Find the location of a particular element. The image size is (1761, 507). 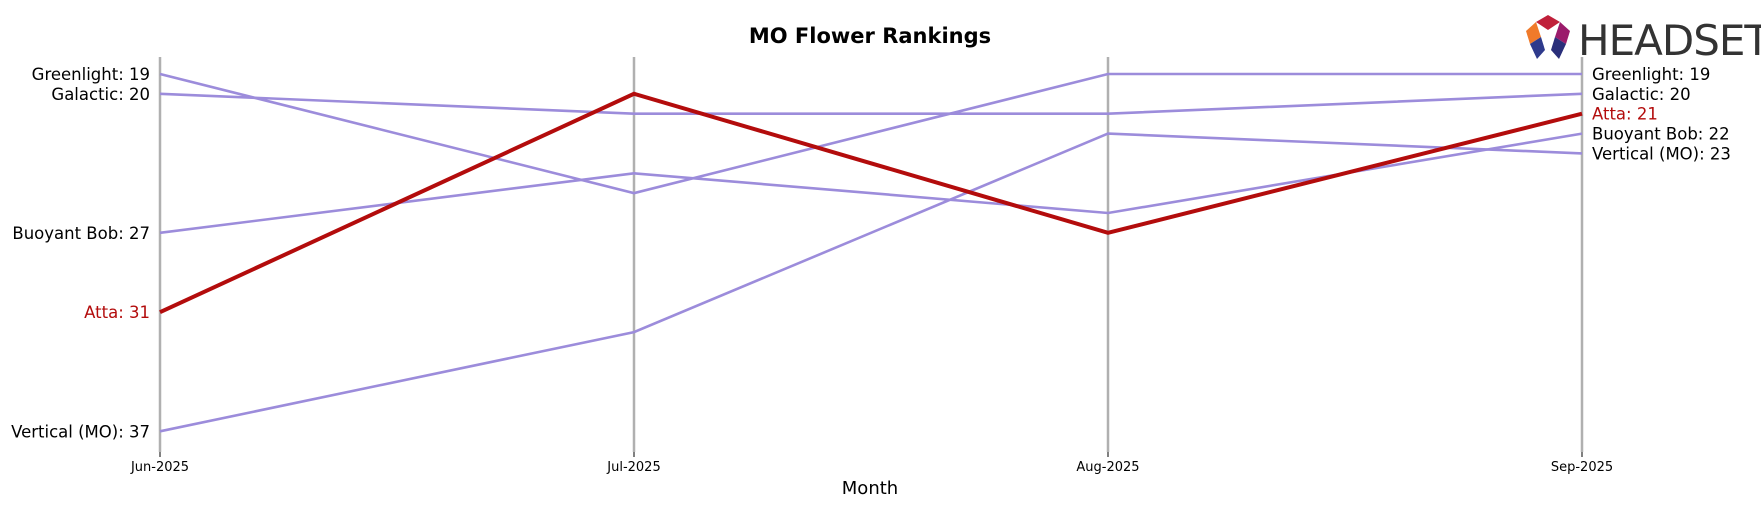

series-line-galactic is located at coordinates (871, 103).